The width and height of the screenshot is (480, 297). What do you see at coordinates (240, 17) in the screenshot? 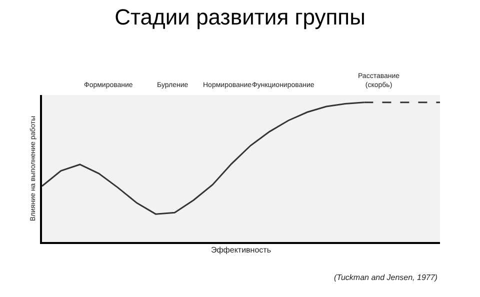
I see `chart-title: Стадии развития группы` at bounding box center [240, 17].